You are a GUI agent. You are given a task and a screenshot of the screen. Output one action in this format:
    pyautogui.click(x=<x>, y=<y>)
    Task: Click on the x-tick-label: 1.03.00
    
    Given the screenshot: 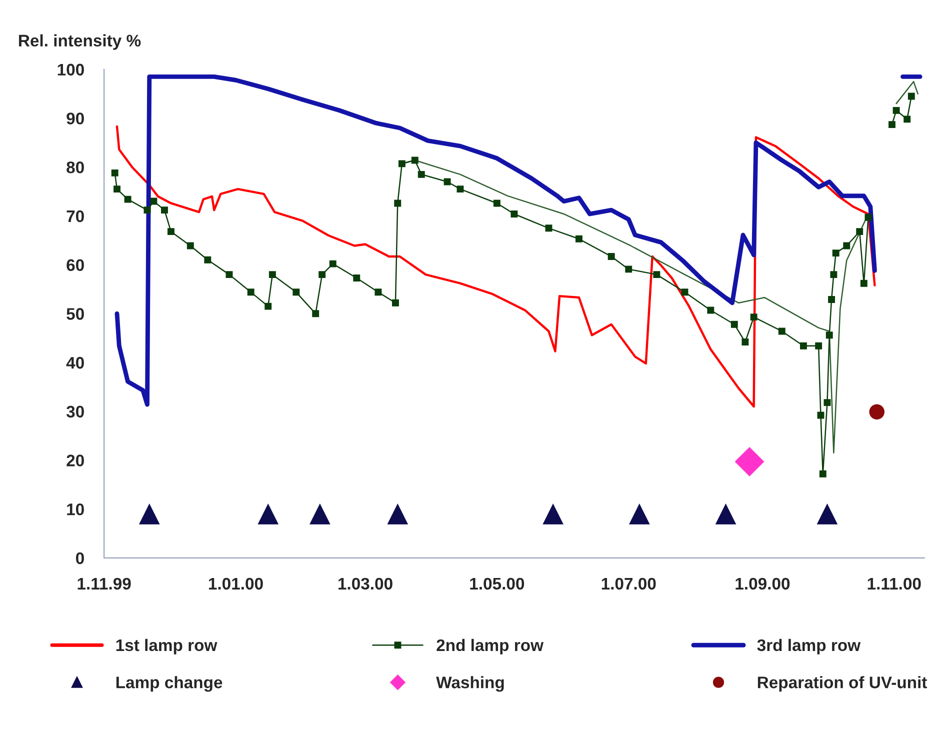 What is the action you would take?
    pyautogui.click(x=365, y=584)
    